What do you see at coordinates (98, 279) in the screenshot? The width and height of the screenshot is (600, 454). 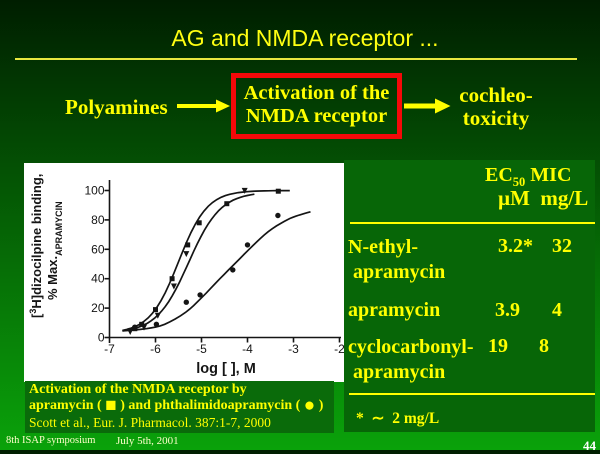 I see `svg-text: 40` at bounding box center [98, 279].